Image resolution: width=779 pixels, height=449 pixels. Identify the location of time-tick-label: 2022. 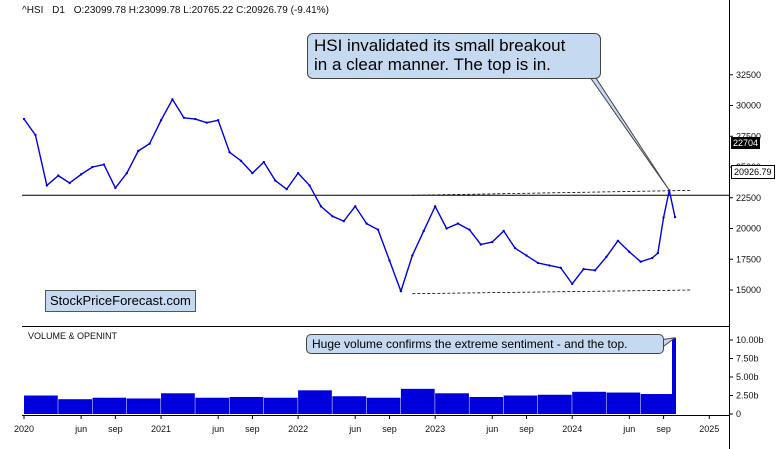
(298, 429).